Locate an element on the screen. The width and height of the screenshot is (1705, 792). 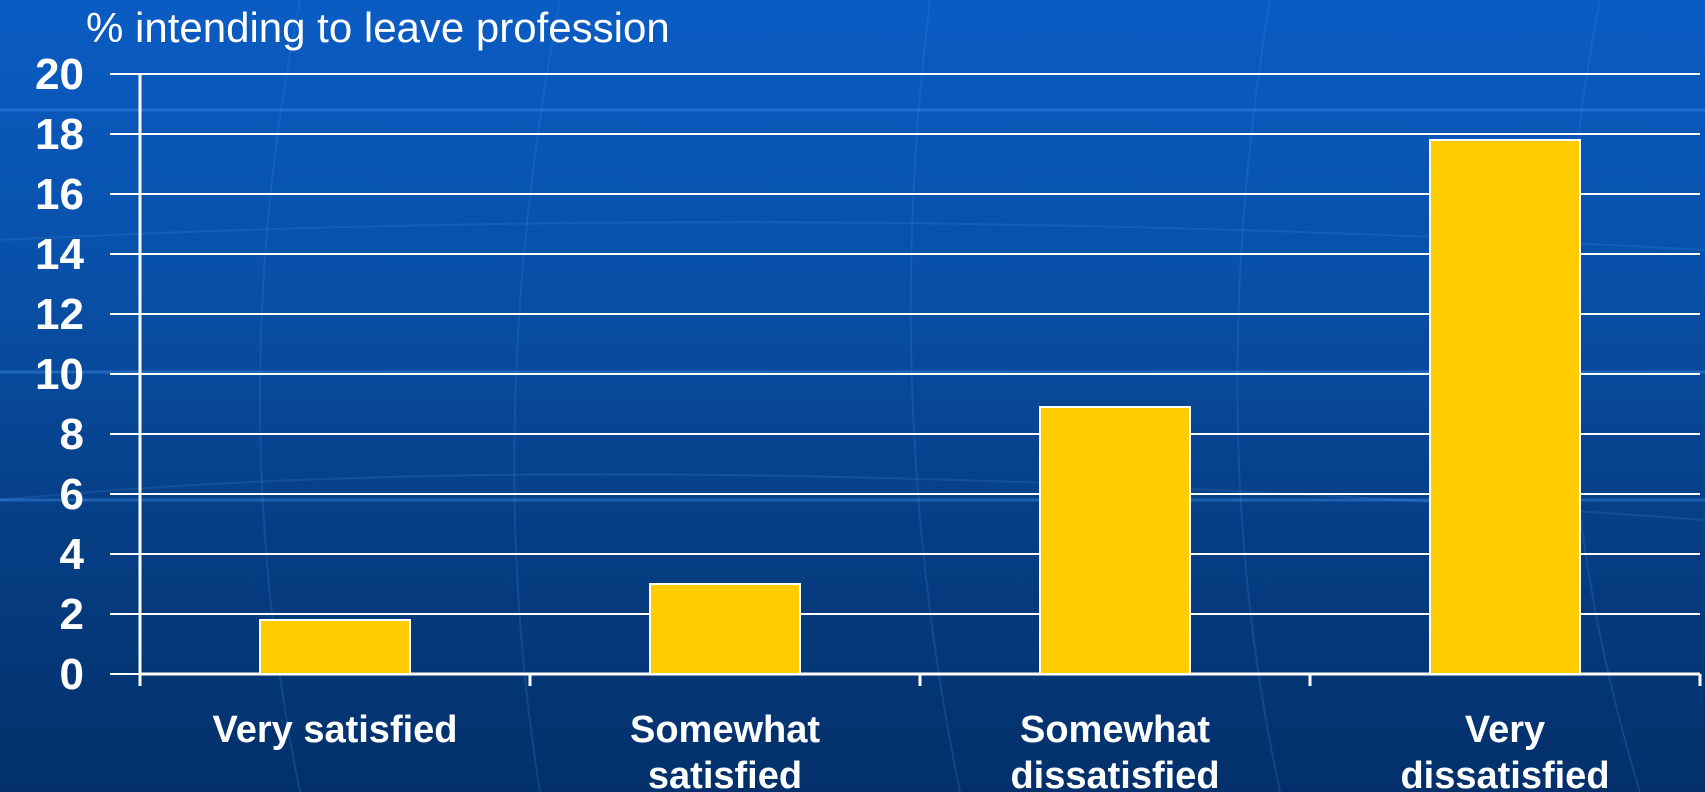
y-tick-label: 18 is located at coordinates (59, 134).